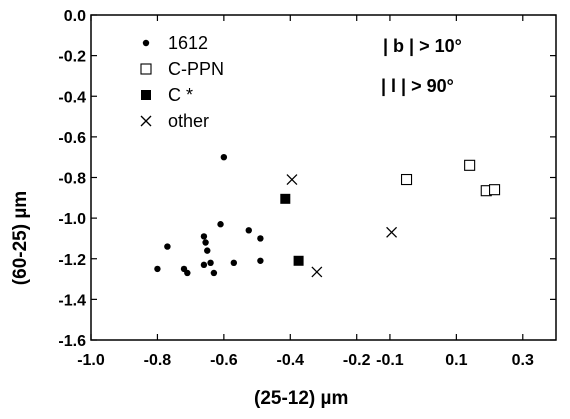 Image resolution: width=570 pixels, height=419 pixels. Describe the element at coordinates (72, 219) in the screenshot. I see `y-tick-label: -1.0` at that location.